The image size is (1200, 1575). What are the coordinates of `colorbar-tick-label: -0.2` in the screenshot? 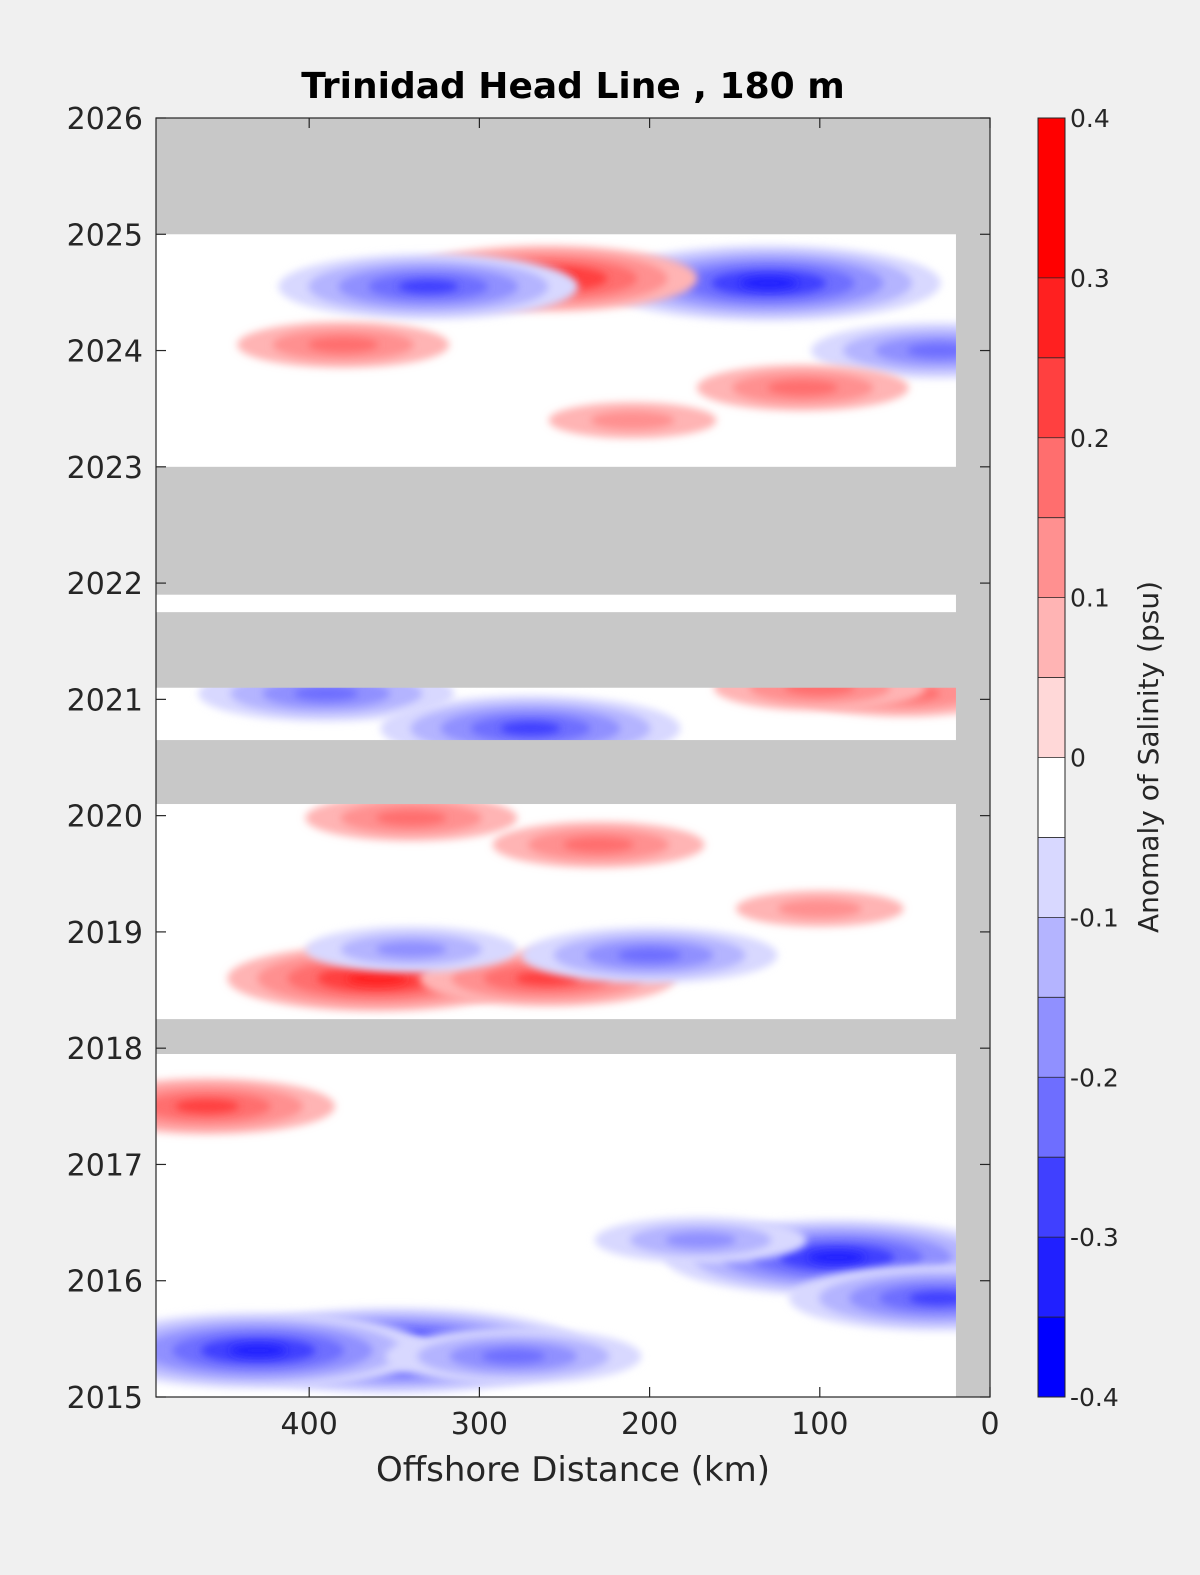 It's located at (1094, 1077).